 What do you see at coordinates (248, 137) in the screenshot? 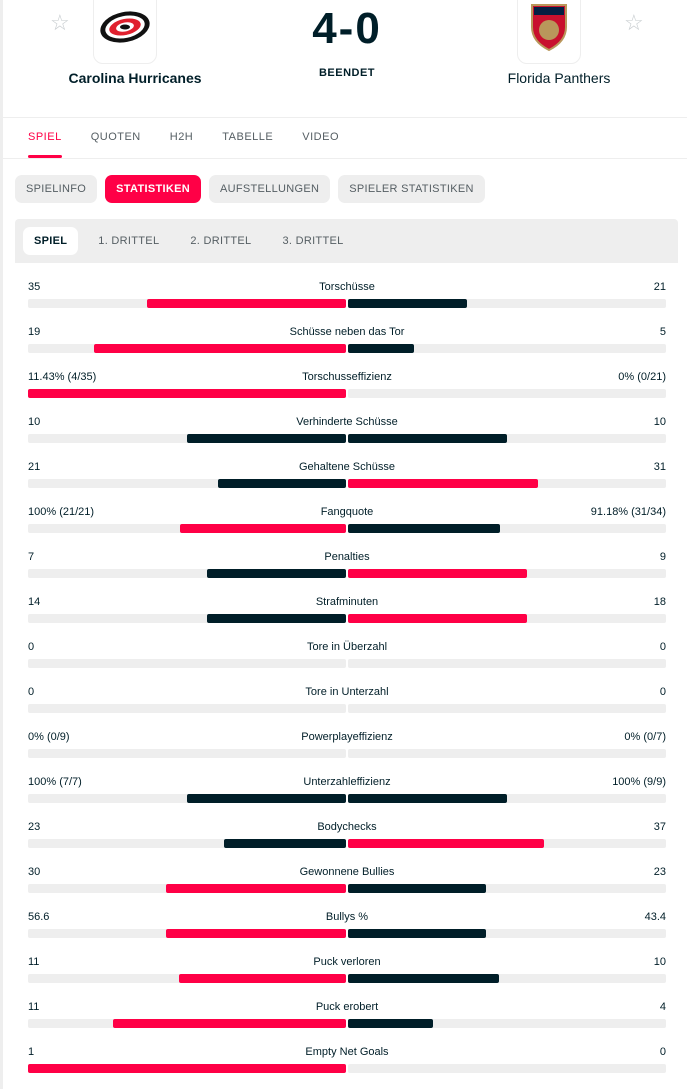
I see `tab-tabelle: TABELLE` at bounding box center [248, 137].